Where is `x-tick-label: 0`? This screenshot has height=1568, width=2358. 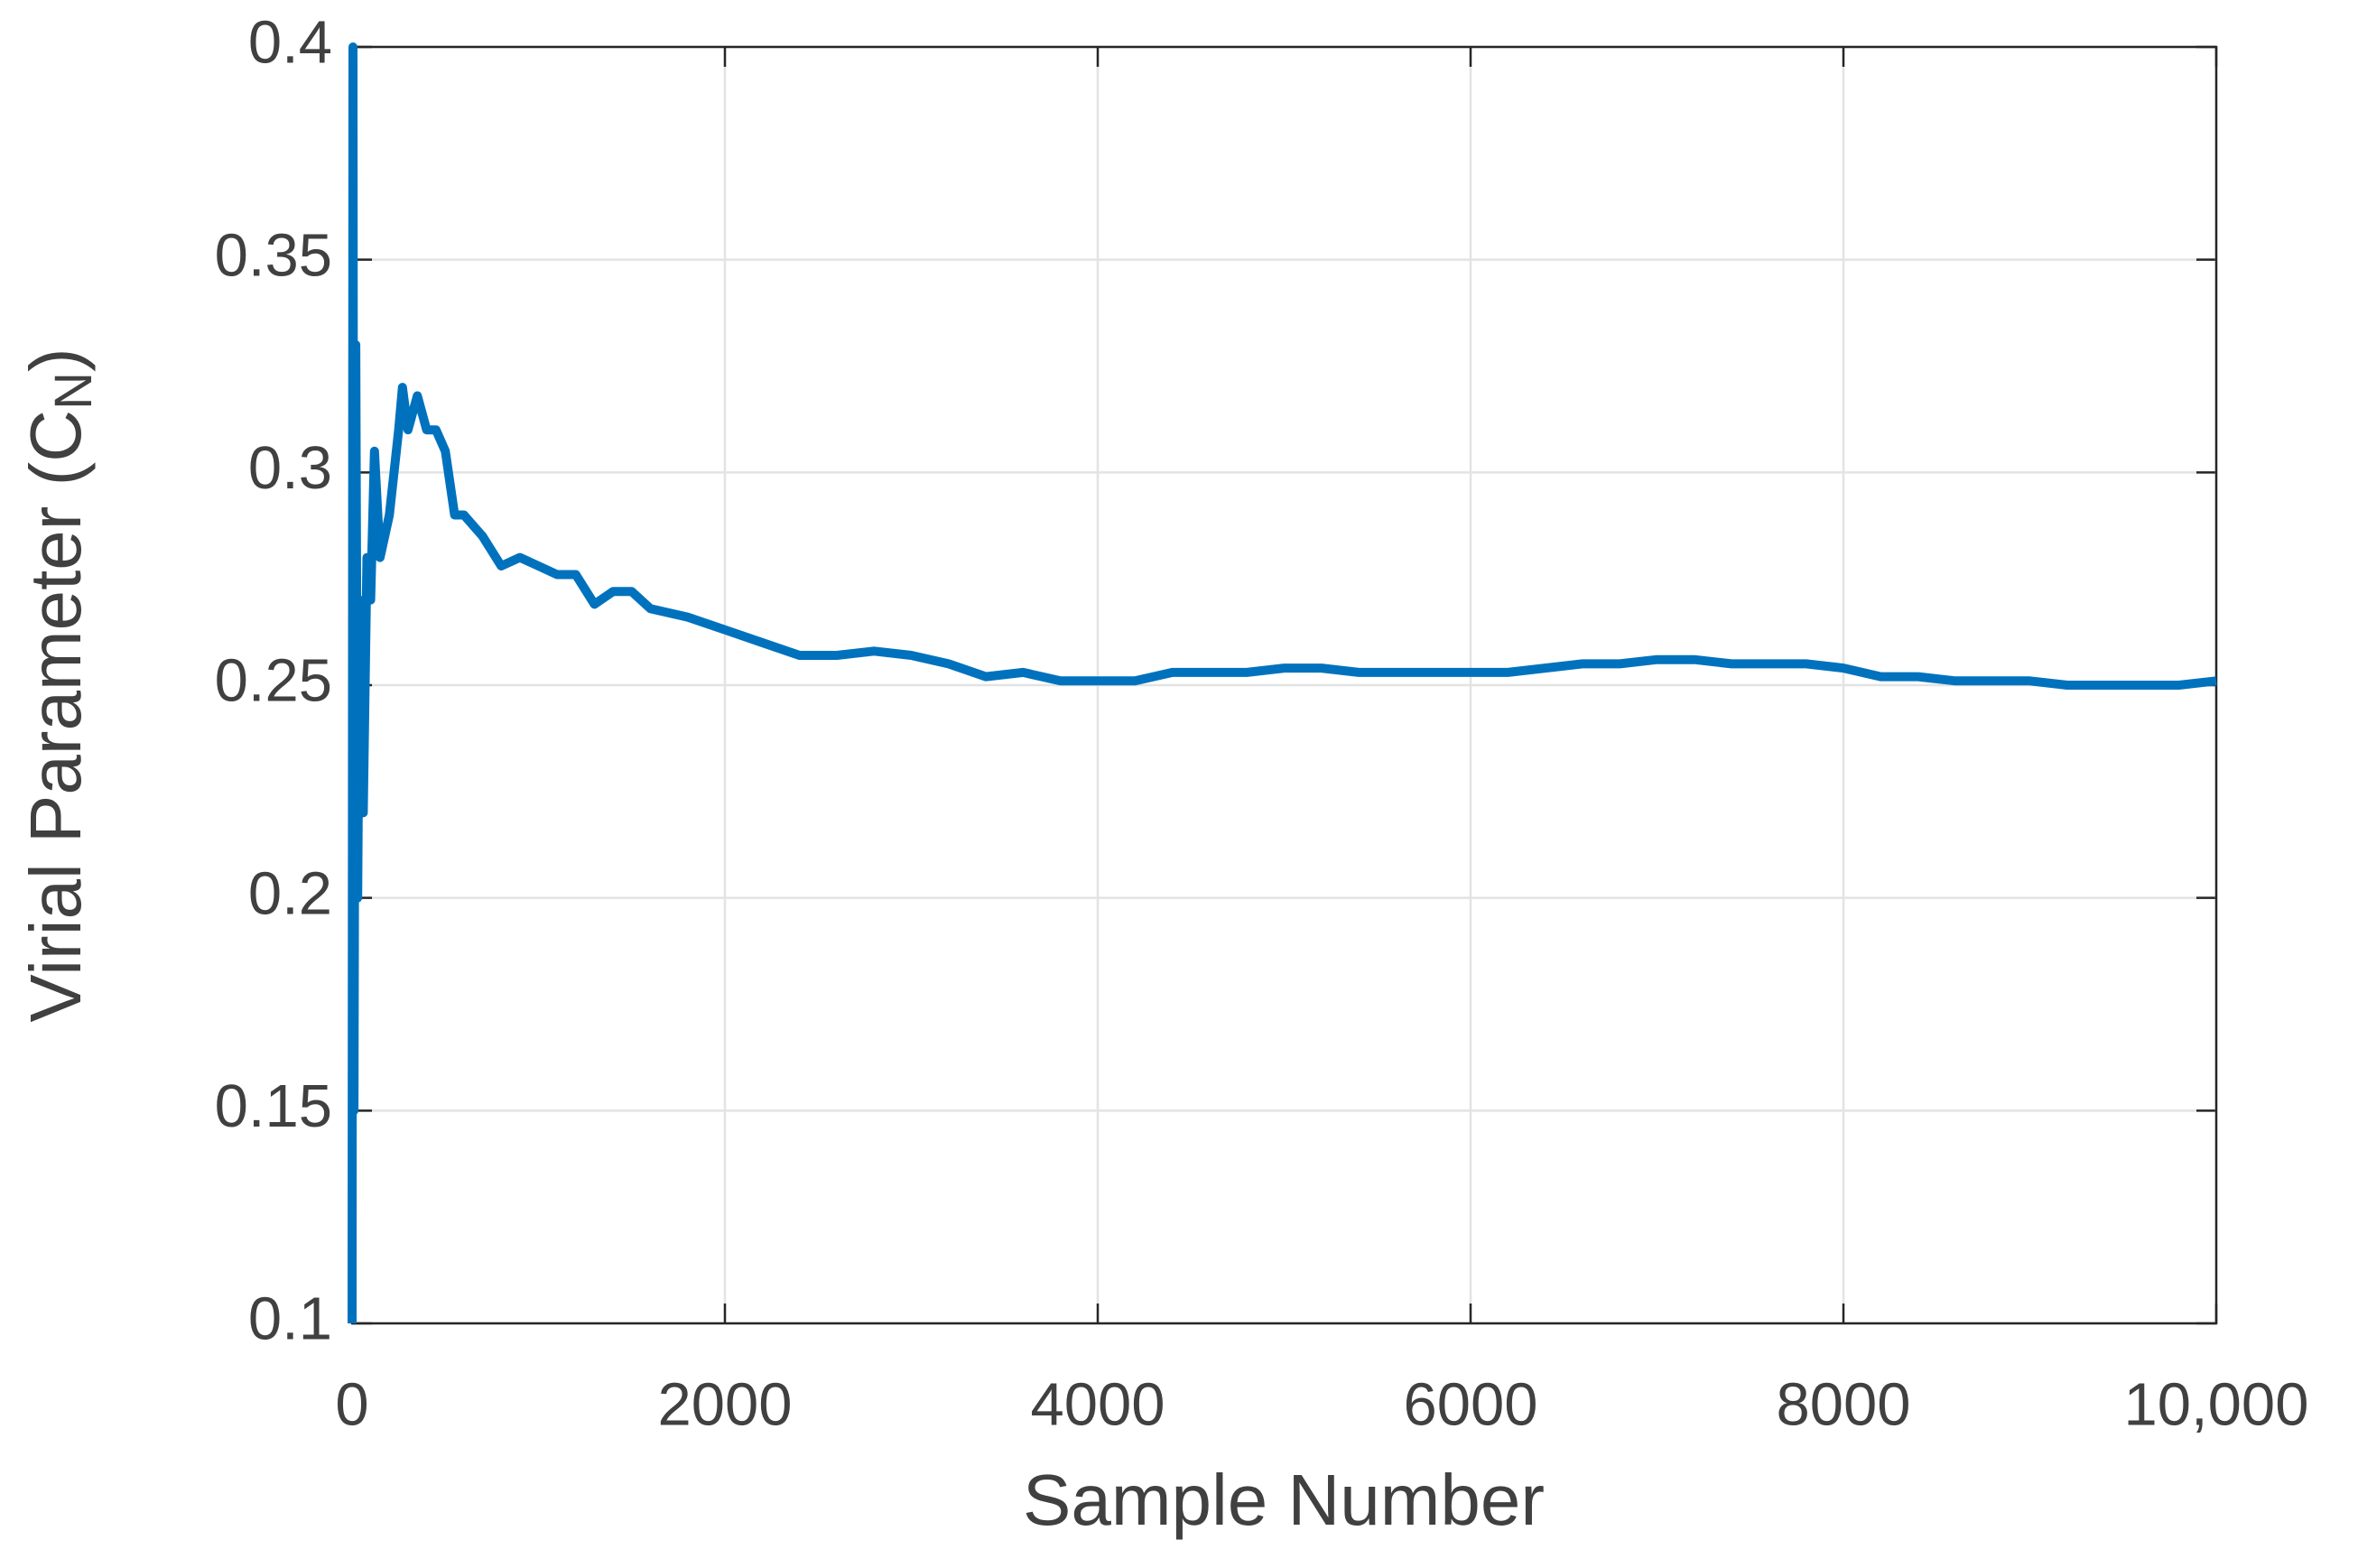 x-tick-label: 0 is located at coordinates (351, 1405).